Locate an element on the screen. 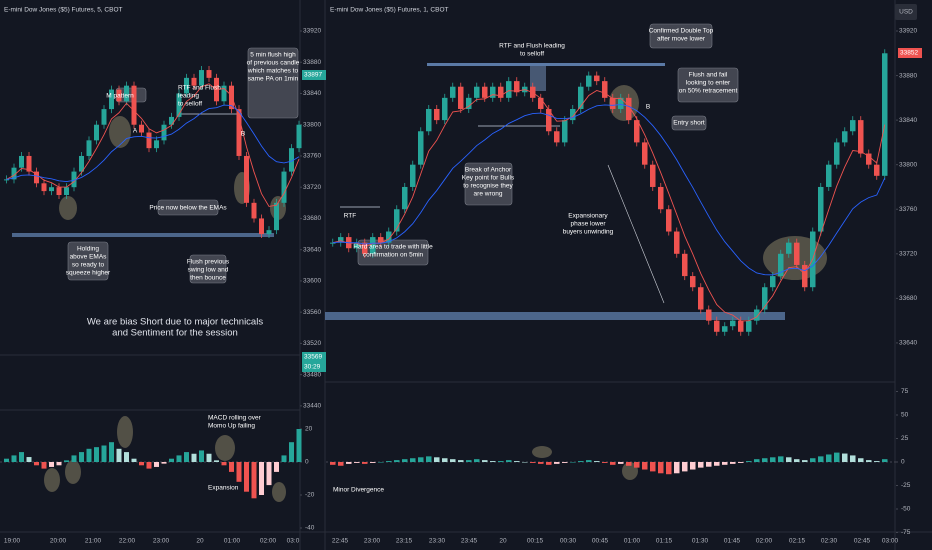 The height and width of the screenshot is (550, 932). time-tick-label: 20:00 is located at coordinates (58, 541).